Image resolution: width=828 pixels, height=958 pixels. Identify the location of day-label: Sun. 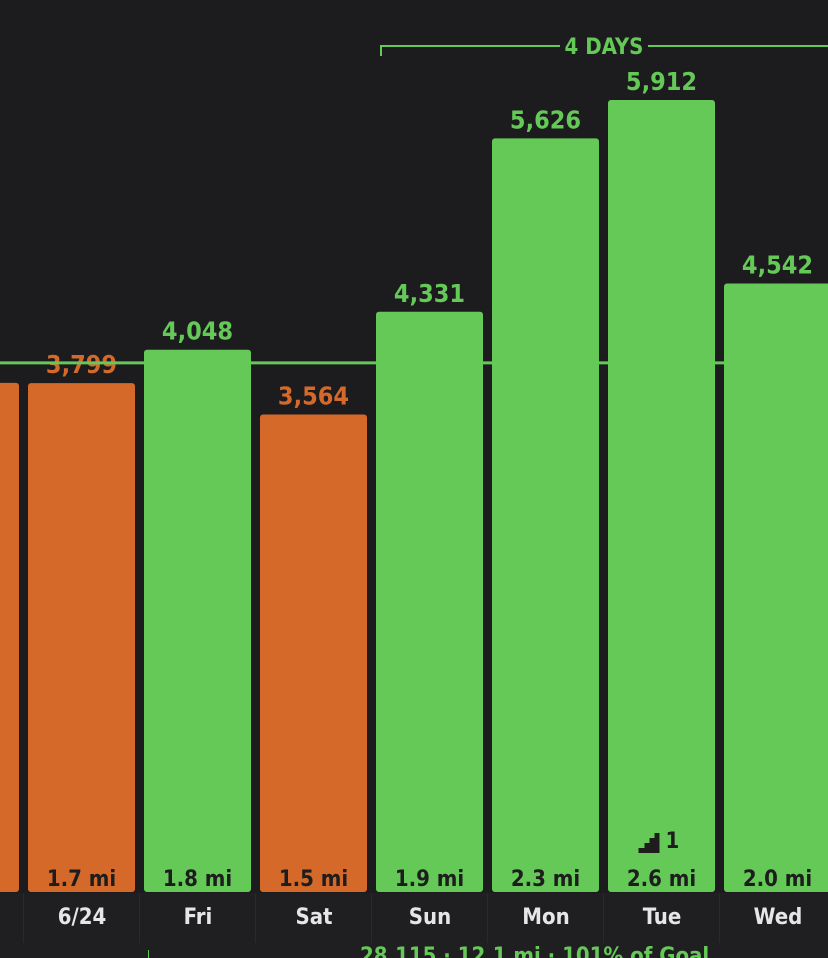
(430, 917).